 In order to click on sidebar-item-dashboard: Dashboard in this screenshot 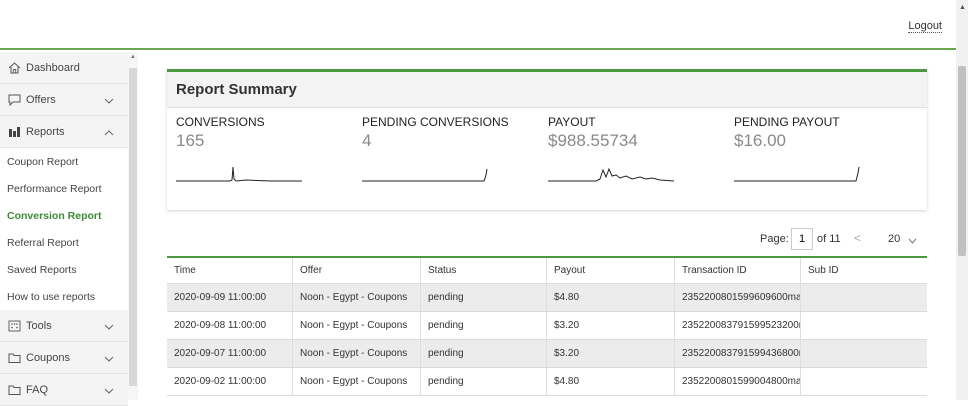, I will do `click(64, 68)`.